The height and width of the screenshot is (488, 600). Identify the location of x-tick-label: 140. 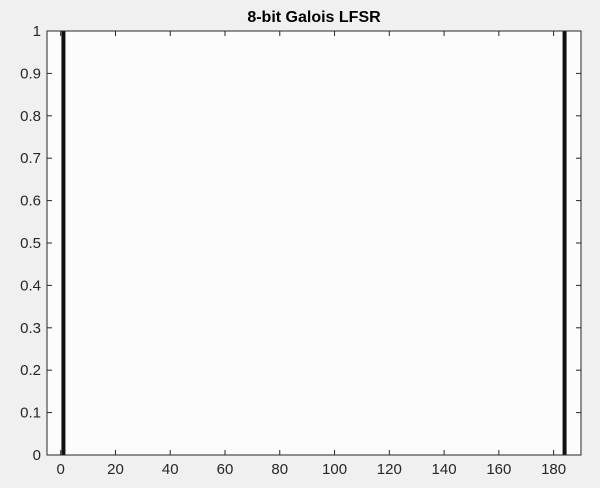
(444, 469).